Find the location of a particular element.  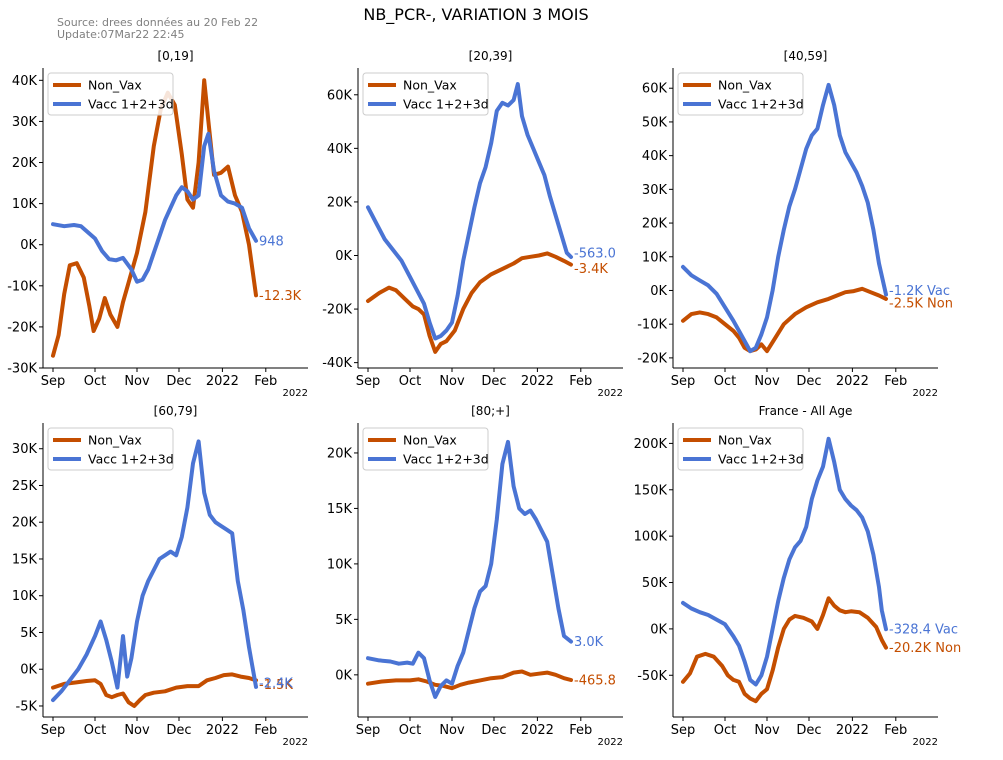

y-tick-label: 15K is located at coordinates (340, 509).